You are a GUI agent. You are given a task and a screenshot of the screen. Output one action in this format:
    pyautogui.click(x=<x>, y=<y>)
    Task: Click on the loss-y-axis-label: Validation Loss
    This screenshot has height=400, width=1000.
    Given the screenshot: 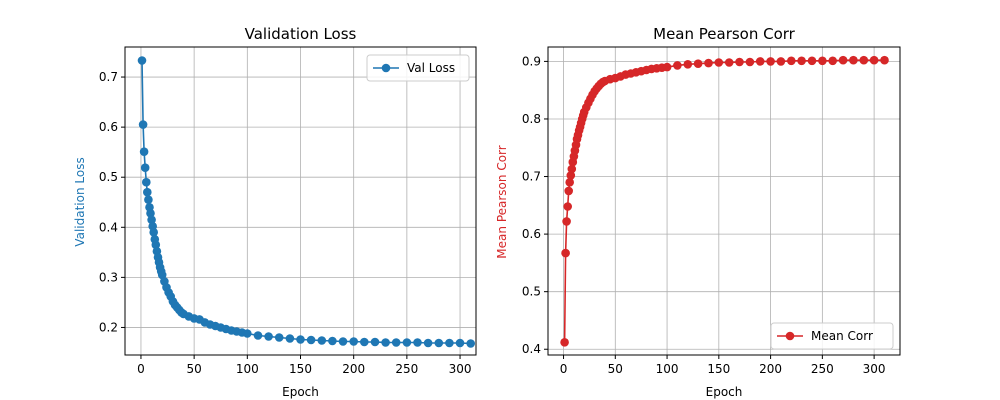 What is the action you would take?
    pyautogui.click(x=80, y=201)
    